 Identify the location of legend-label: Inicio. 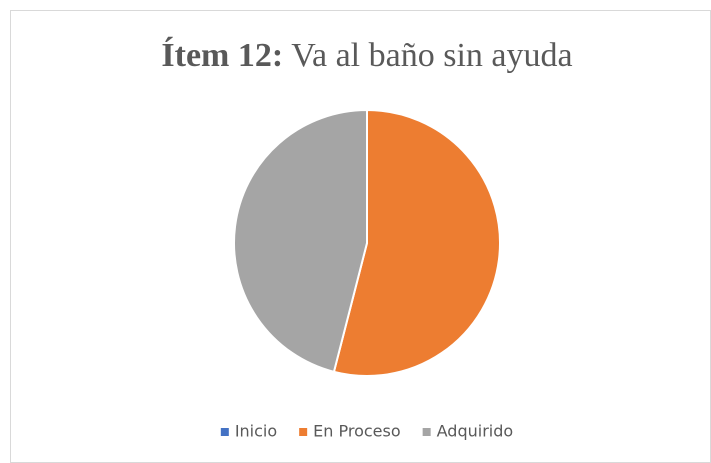
(256, 431).